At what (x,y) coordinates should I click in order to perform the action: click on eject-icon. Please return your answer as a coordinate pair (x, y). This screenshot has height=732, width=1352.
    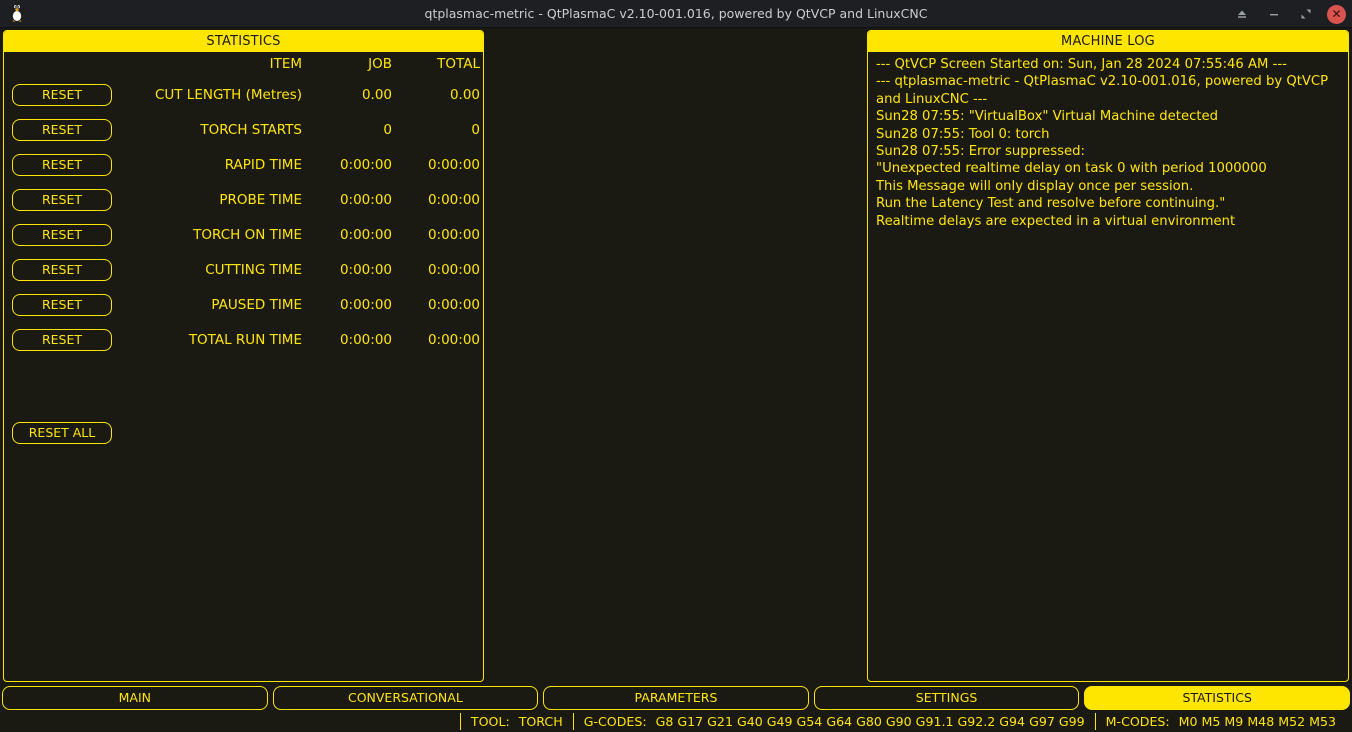
    Looking at the image, I should click on (1242, 14).